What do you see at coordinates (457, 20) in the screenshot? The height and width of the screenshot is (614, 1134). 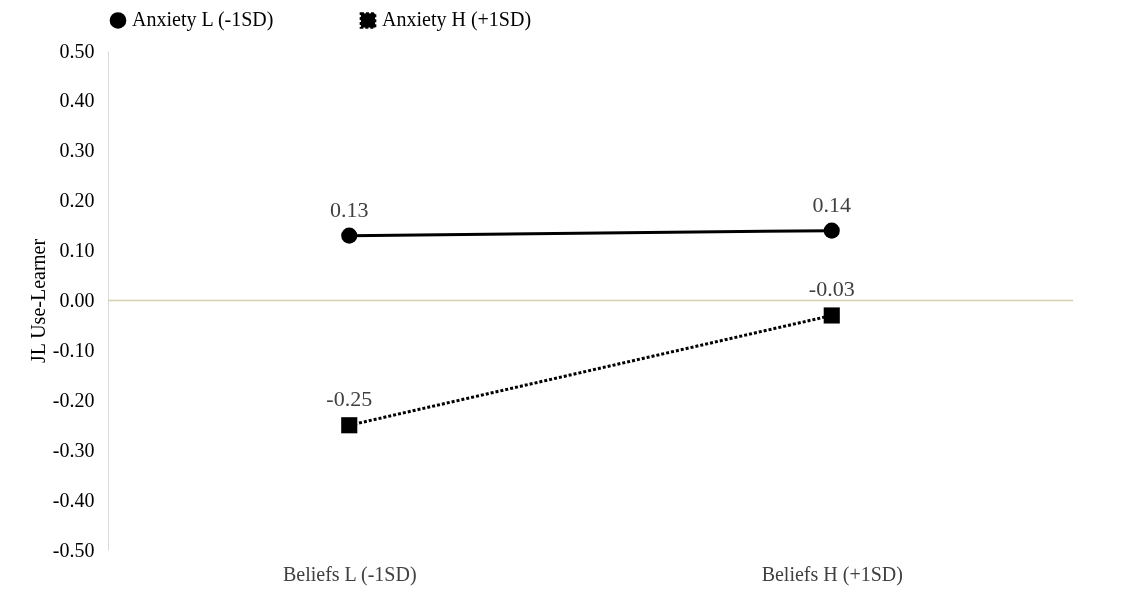 I see `legend-label: Anxiety H (+1SD)` at bounding box center [457, 20].